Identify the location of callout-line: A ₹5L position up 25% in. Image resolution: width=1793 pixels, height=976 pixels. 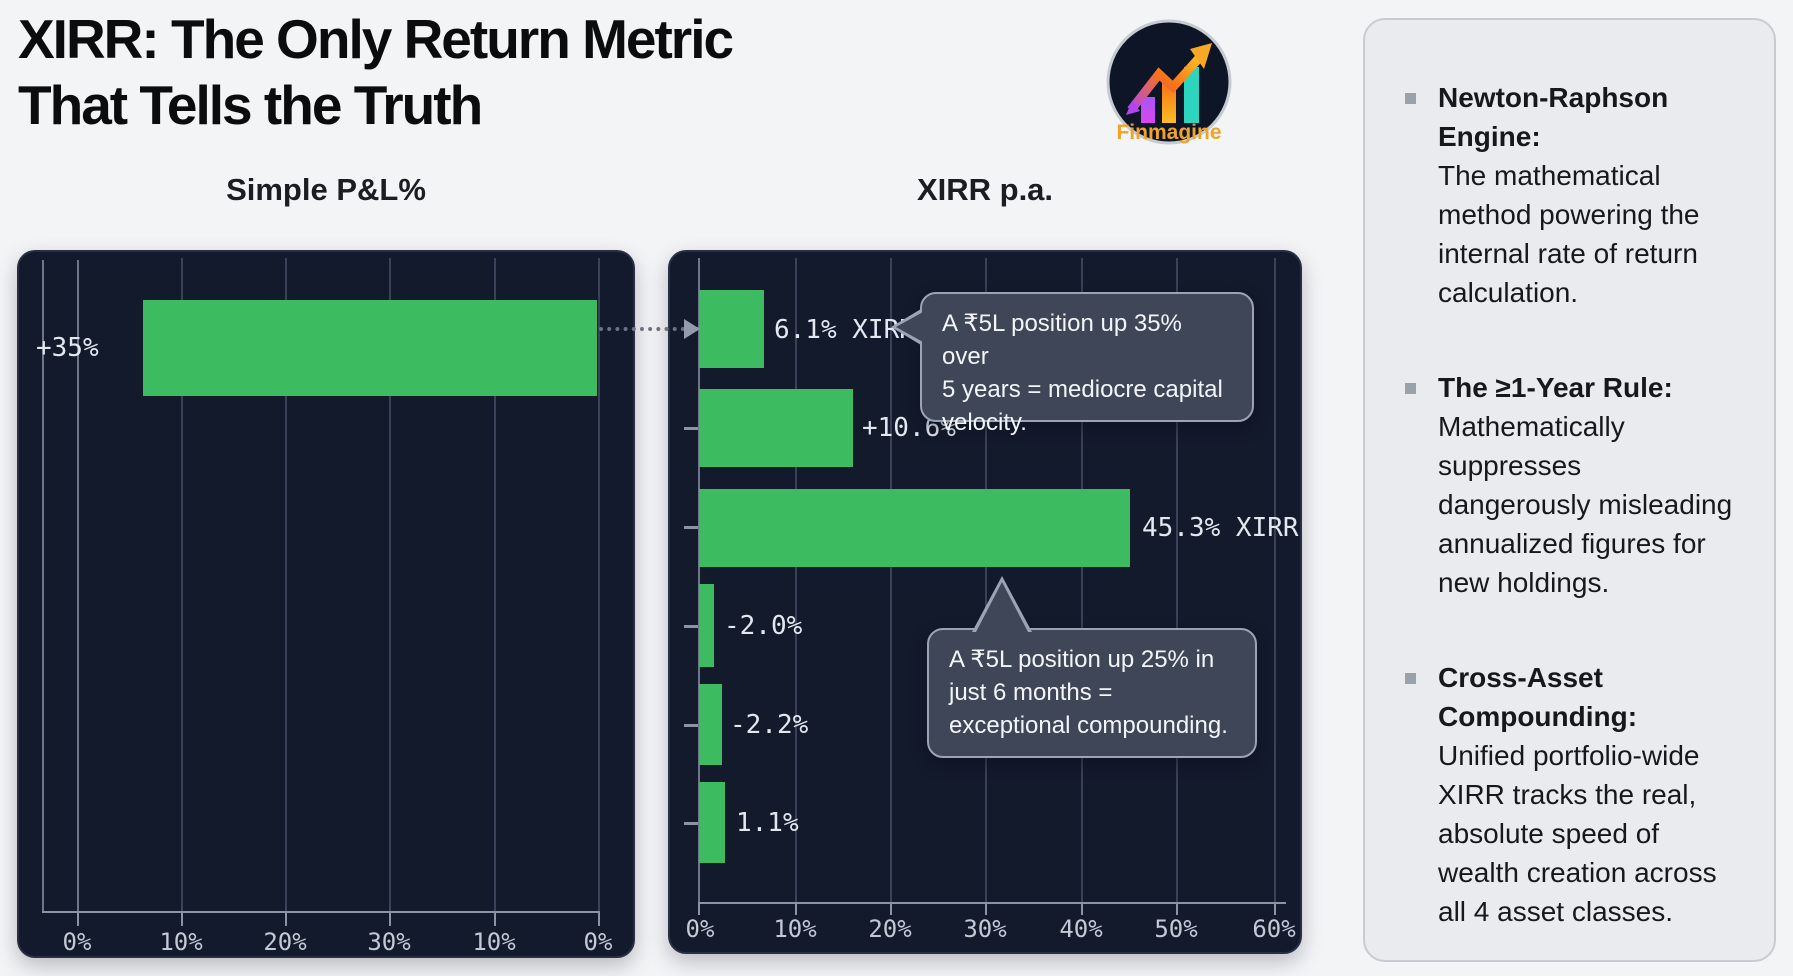
(1082, 659).